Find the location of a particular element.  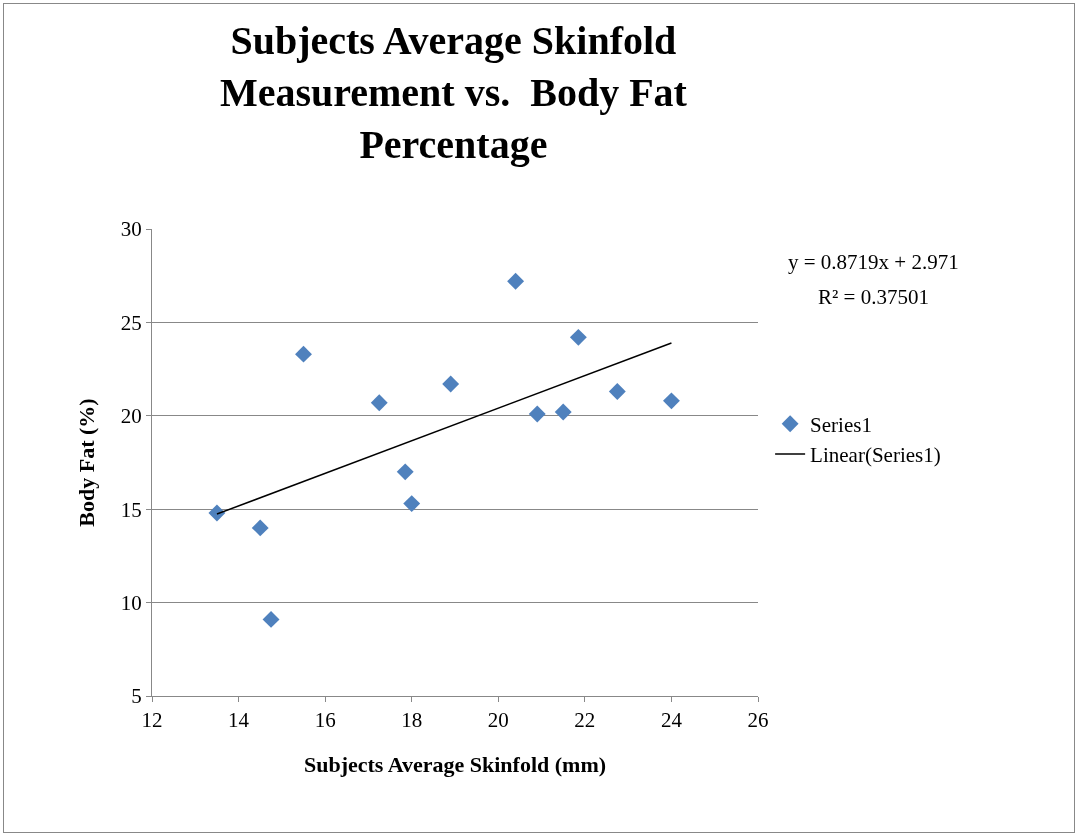

x-tick-label: 16 is located at coordinates (325, 720).